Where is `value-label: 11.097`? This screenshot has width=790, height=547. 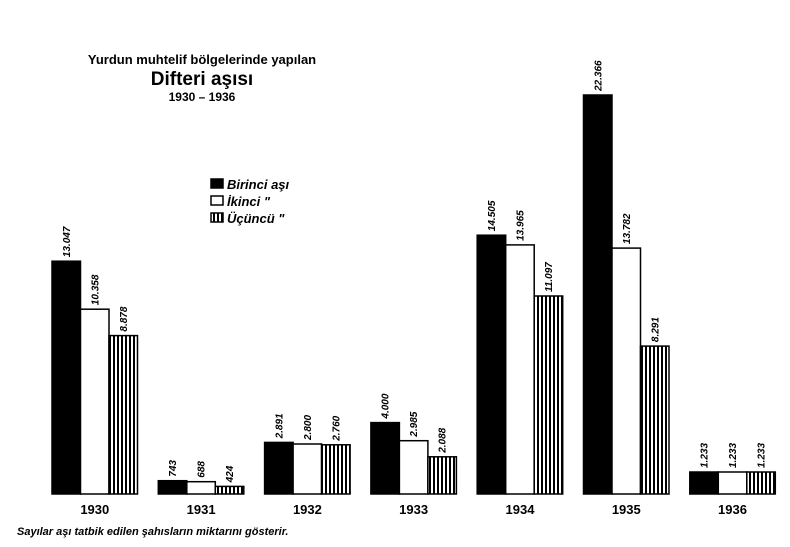 value-label: 11.097 is located at coordinates (549, 277).